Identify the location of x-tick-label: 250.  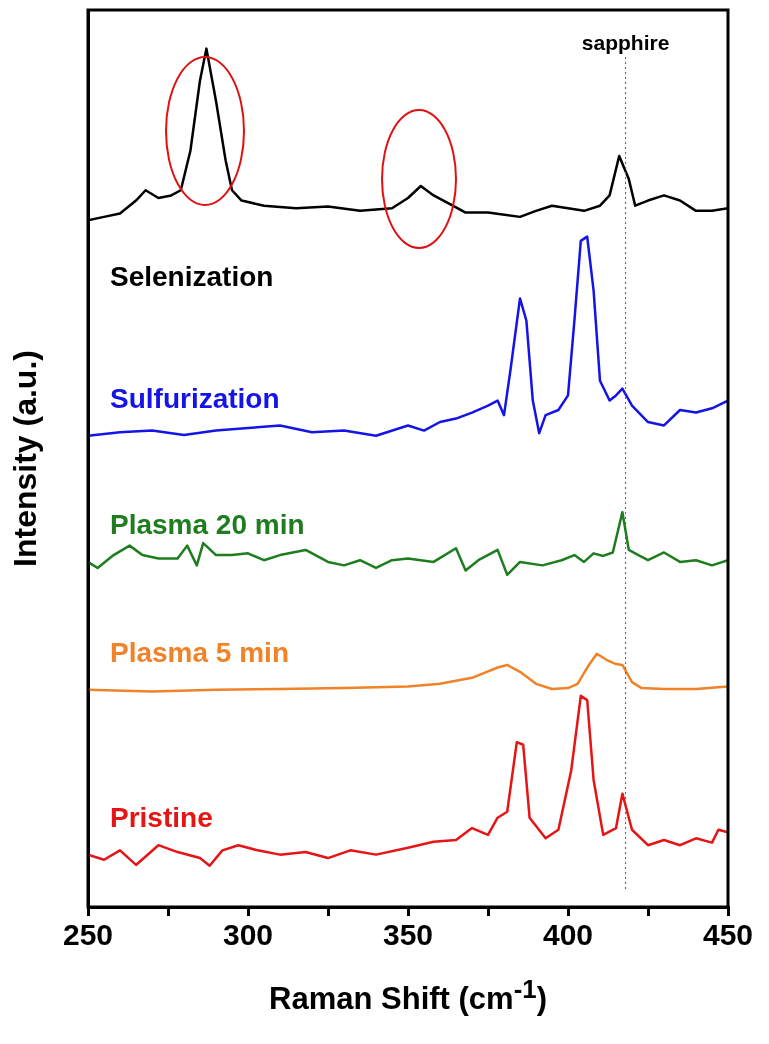
(88, 935).